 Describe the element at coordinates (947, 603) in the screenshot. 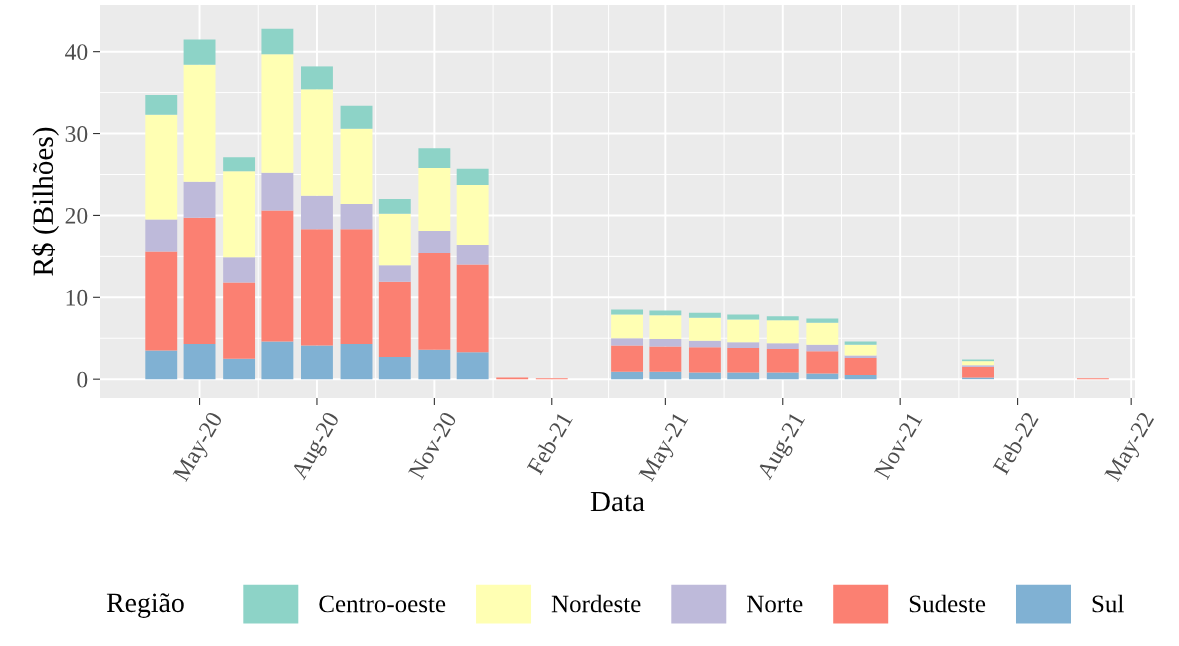

I see `legend-label: Sudeste` at that location.